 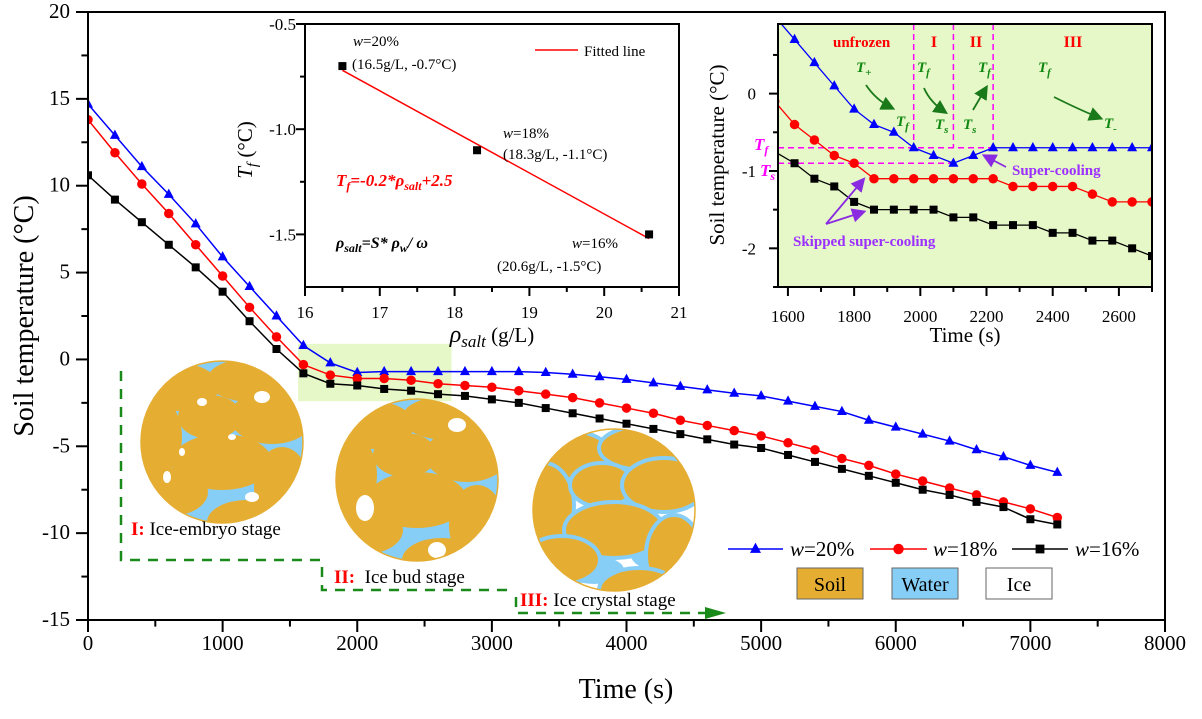 What do you see at coordinates (864, 242) in the screenshot?
I see `note-skipped-supercooling: Skipped super-cooling` at bounding box center [864, 242].